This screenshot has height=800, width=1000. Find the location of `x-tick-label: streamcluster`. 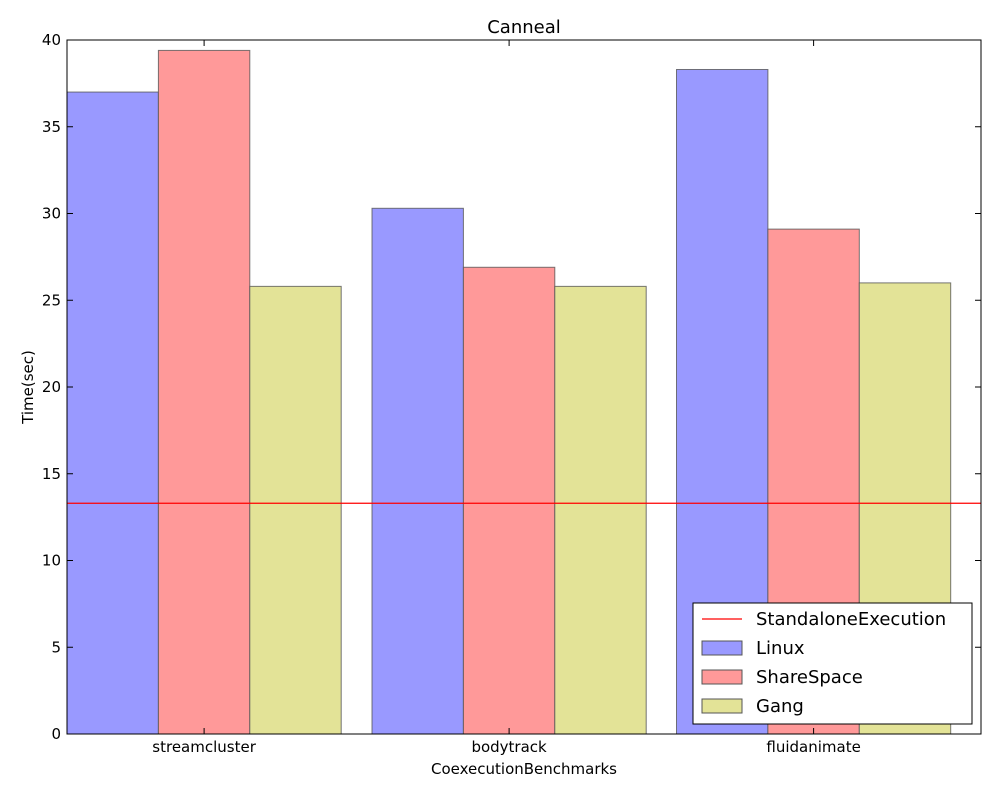

x-tick-label: streamcluster is located at coordinates (204, 747).